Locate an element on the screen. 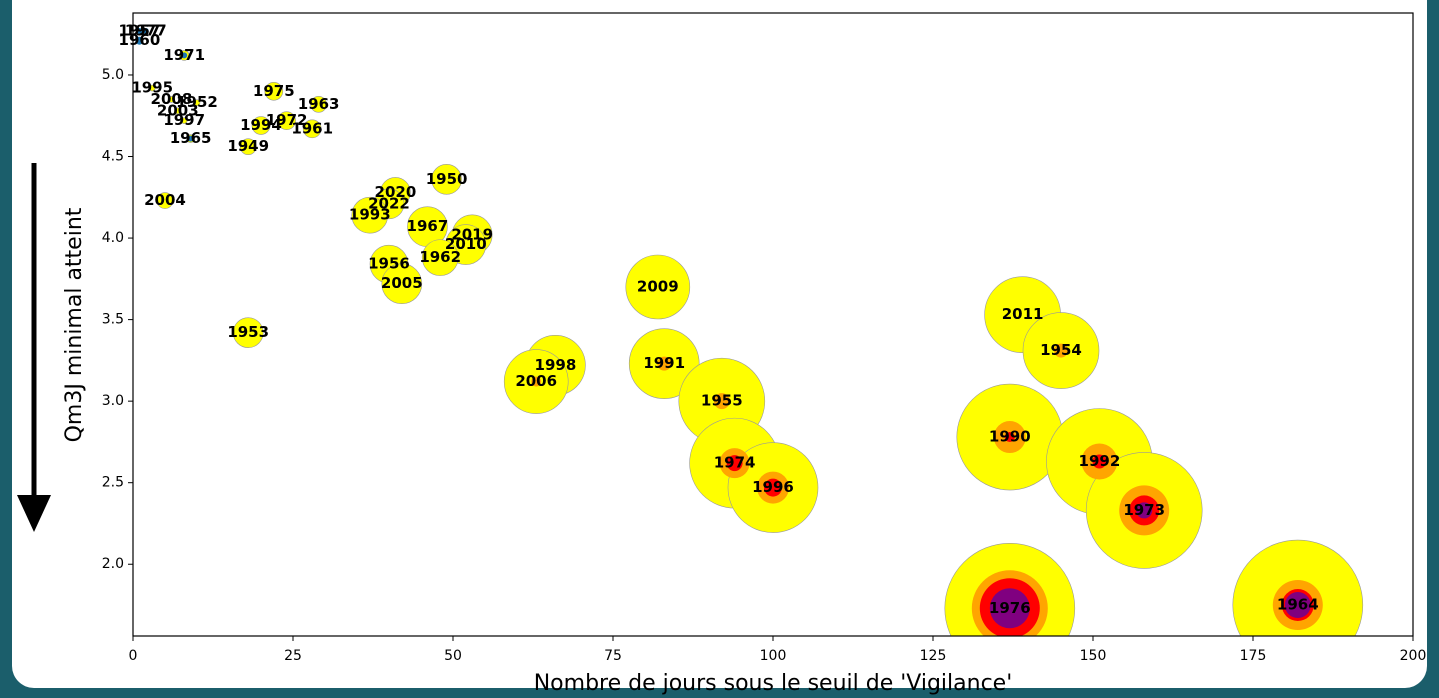 The image size is (1439, 698). point-label: 1973 is located at coordinates (1144, 510).